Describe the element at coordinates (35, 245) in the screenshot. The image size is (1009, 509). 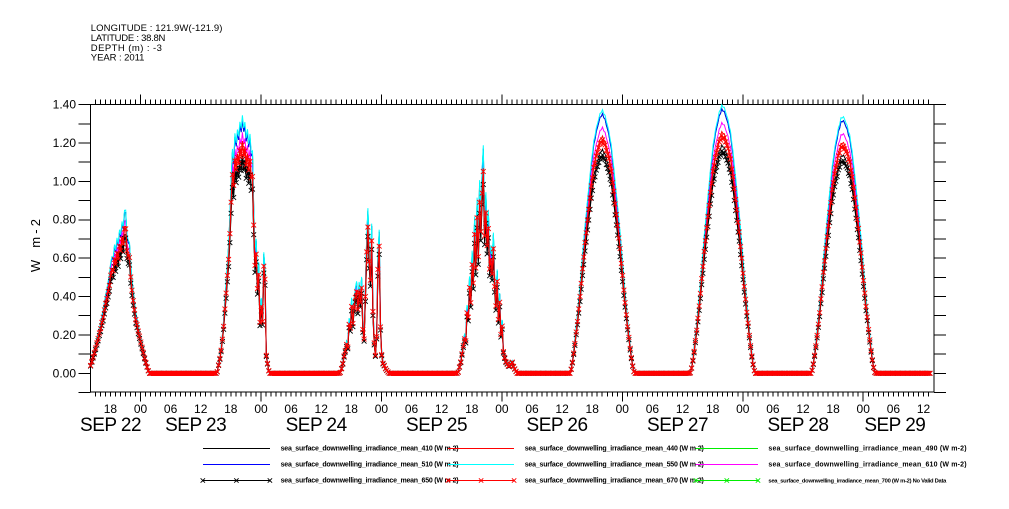
I see `svg-text: Wm-2` at that location.